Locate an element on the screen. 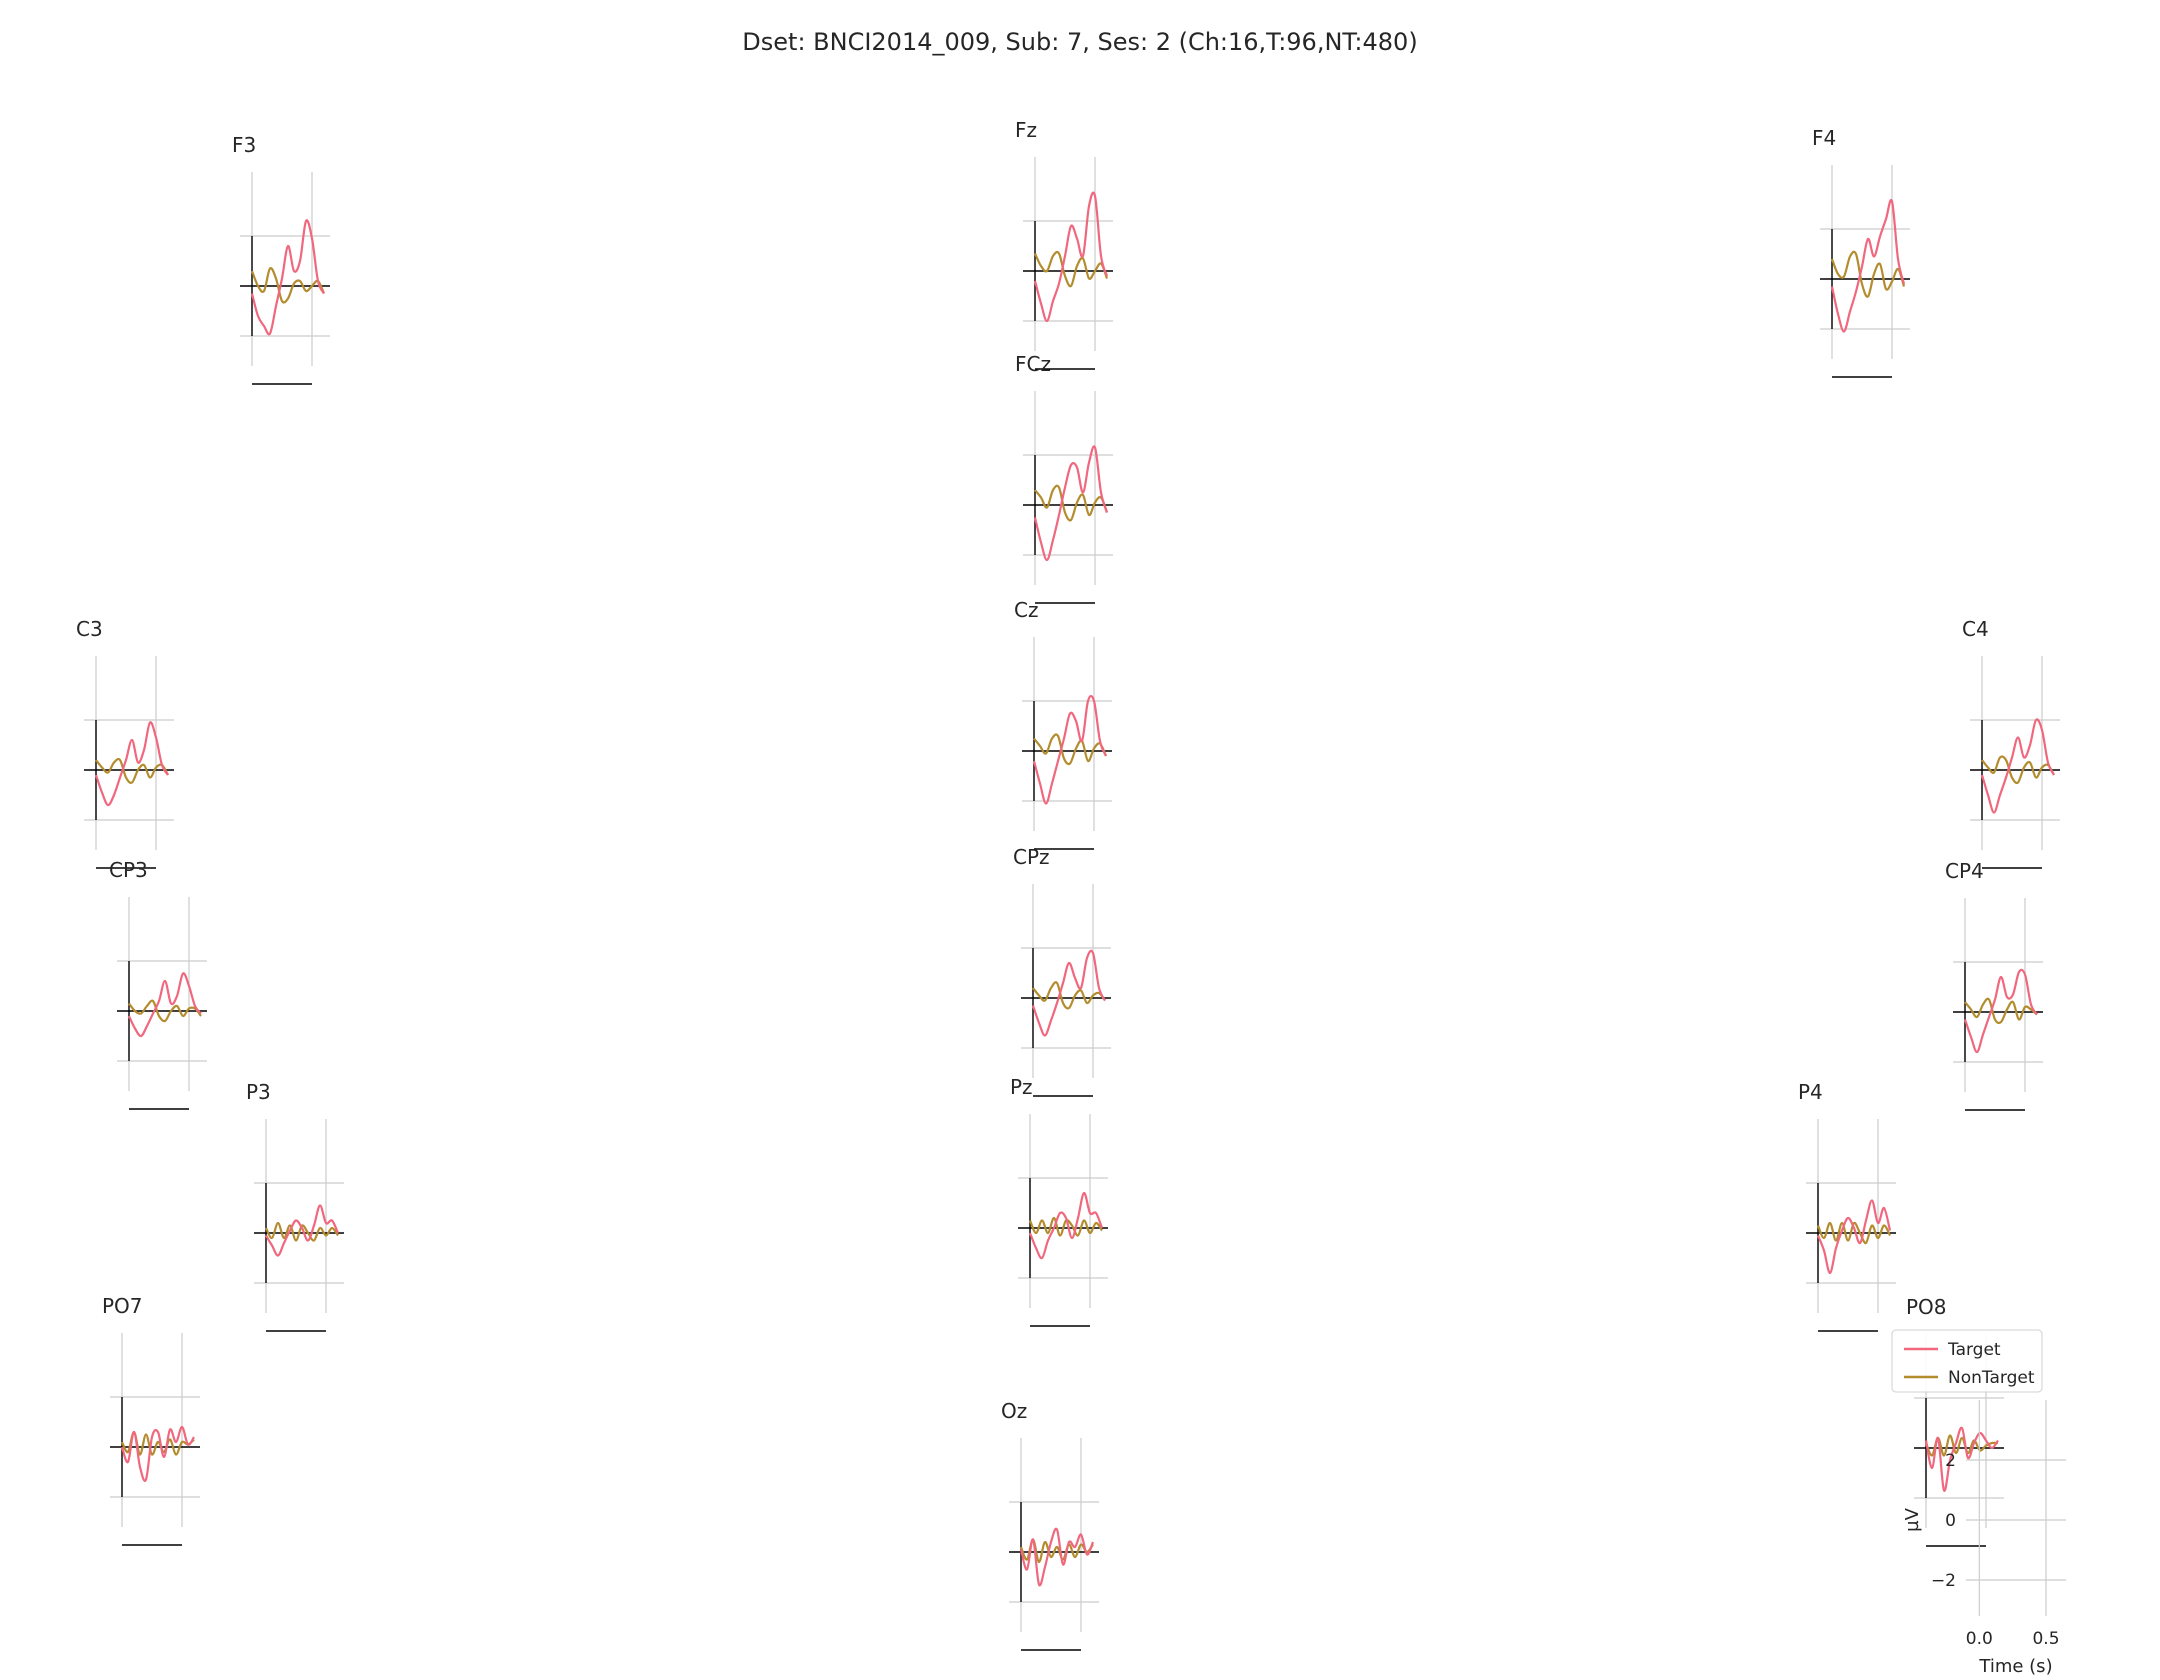 The height and width of the screenshot is (1680, 2160). channel-panel-f3: F3 is located at coordinates (281, 259).